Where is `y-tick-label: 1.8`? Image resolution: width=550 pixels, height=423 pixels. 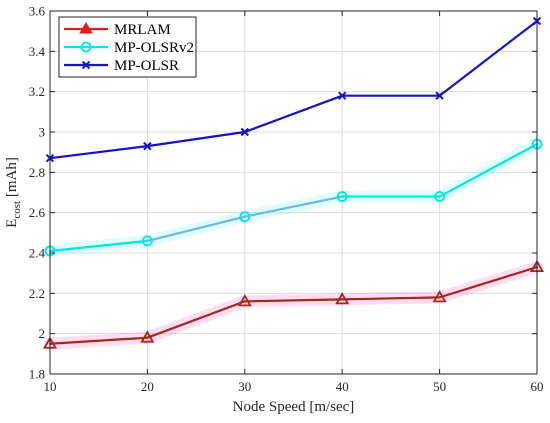 y-tick-label: 1.8 is located at coordinates (37, 374).